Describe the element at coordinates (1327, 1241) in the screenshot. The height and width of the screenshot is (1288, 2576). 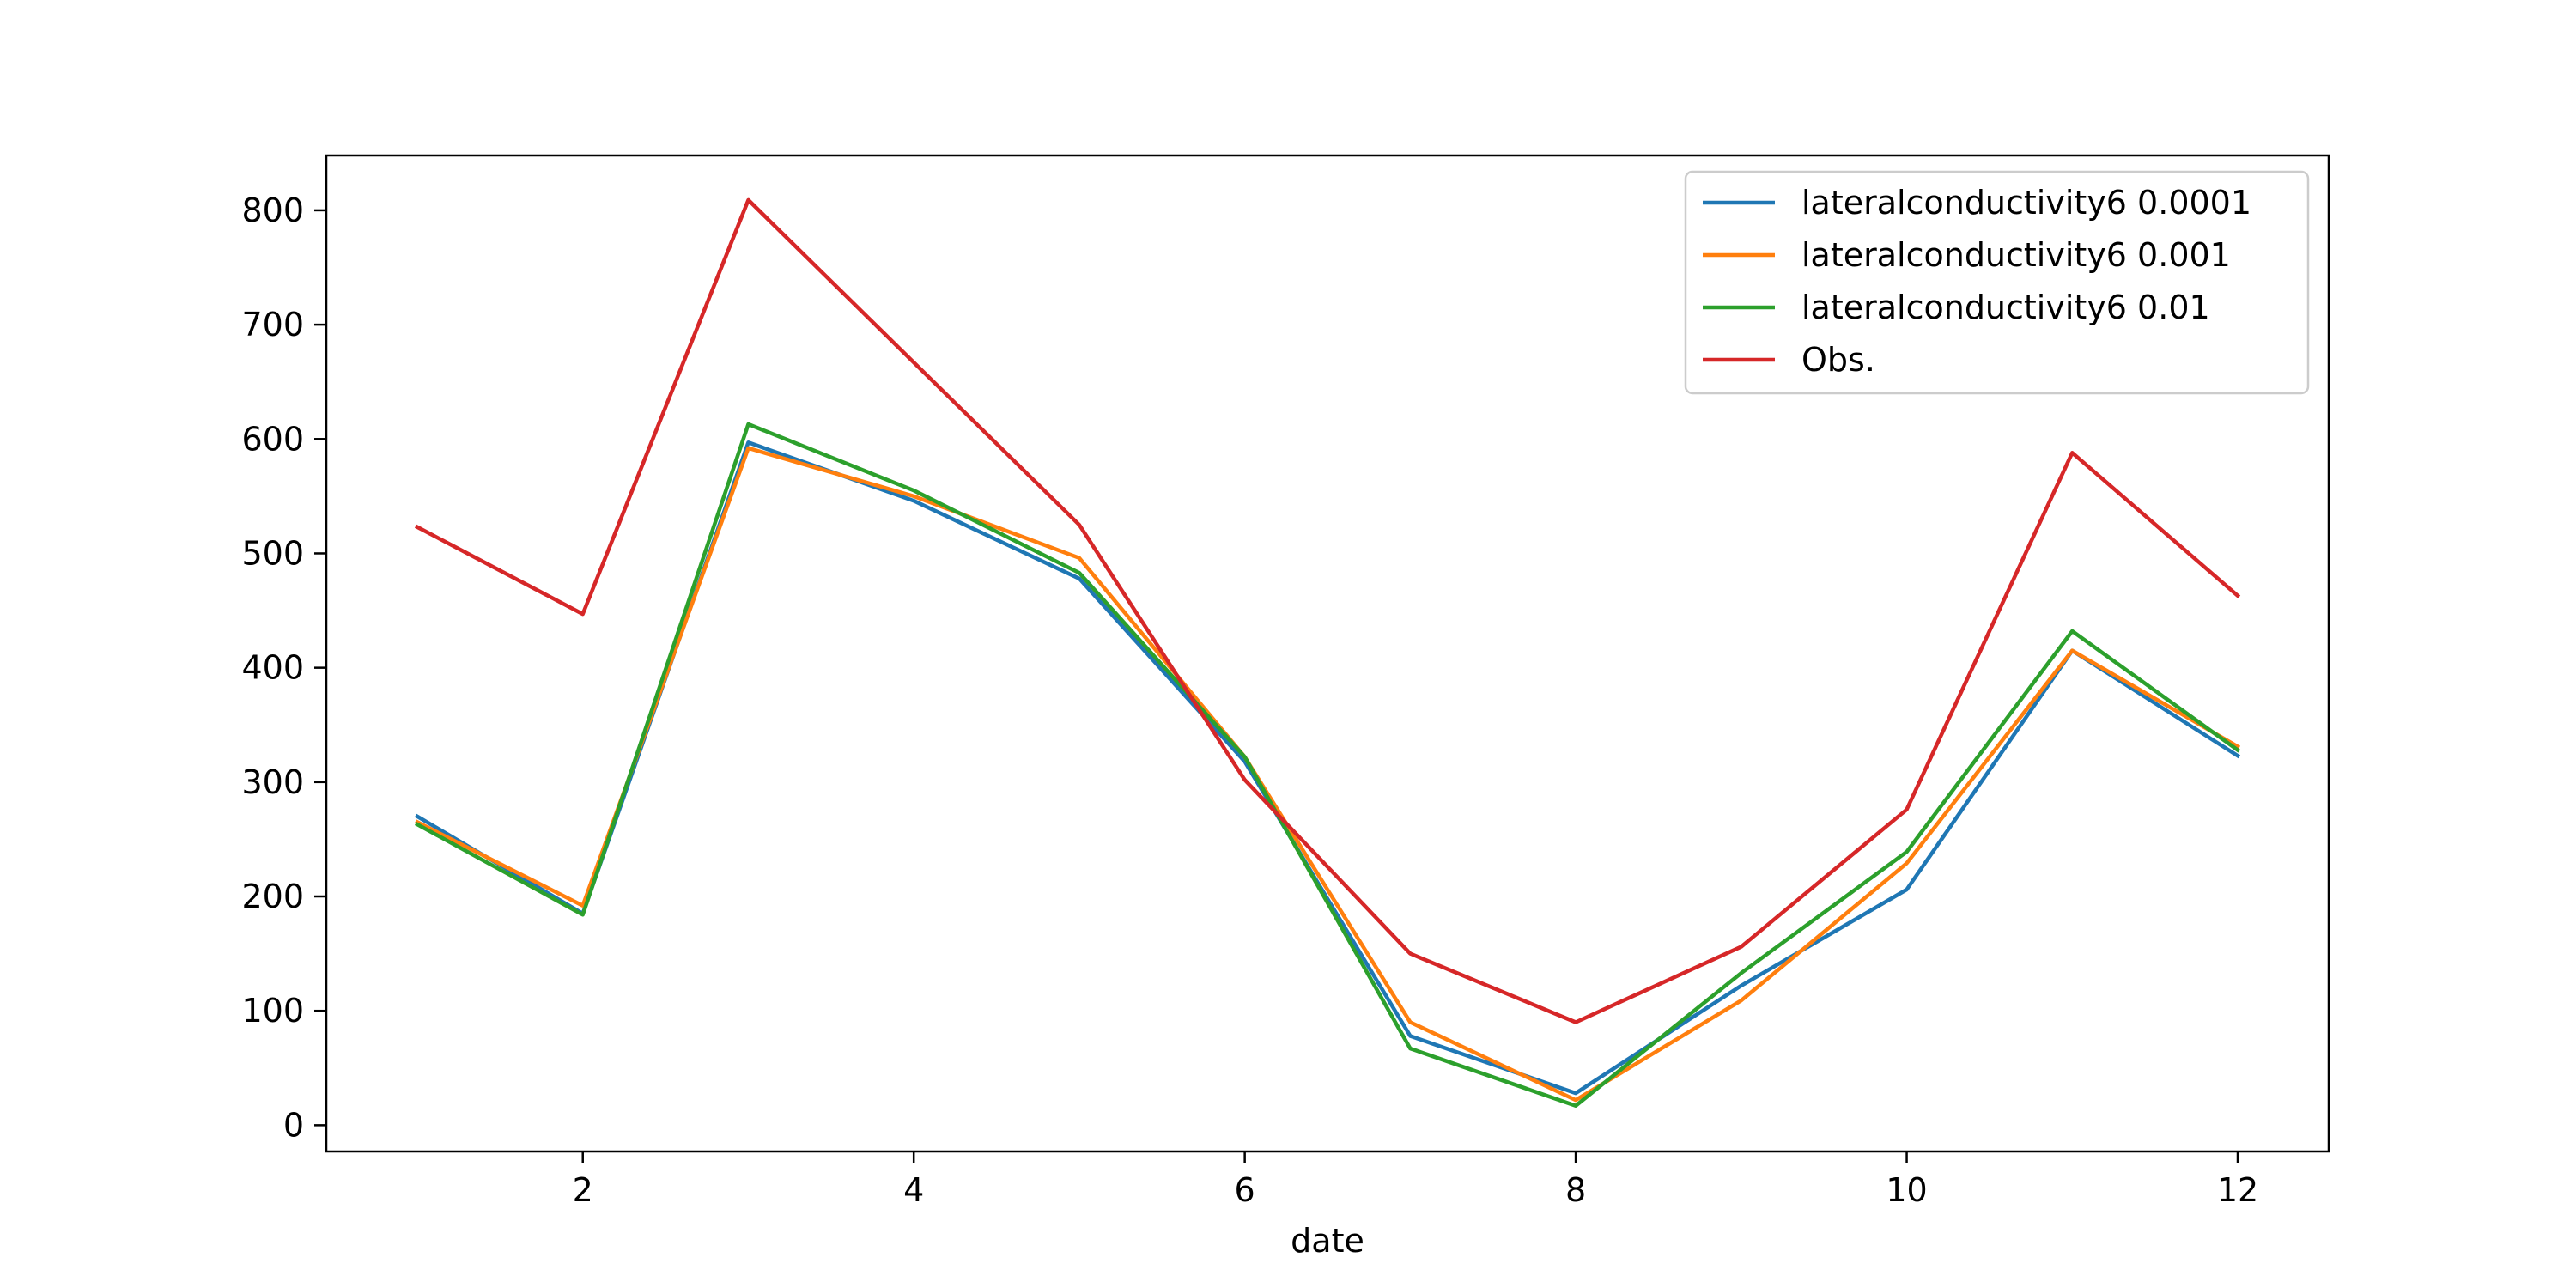
I see `x-axis-label: date` at that location.